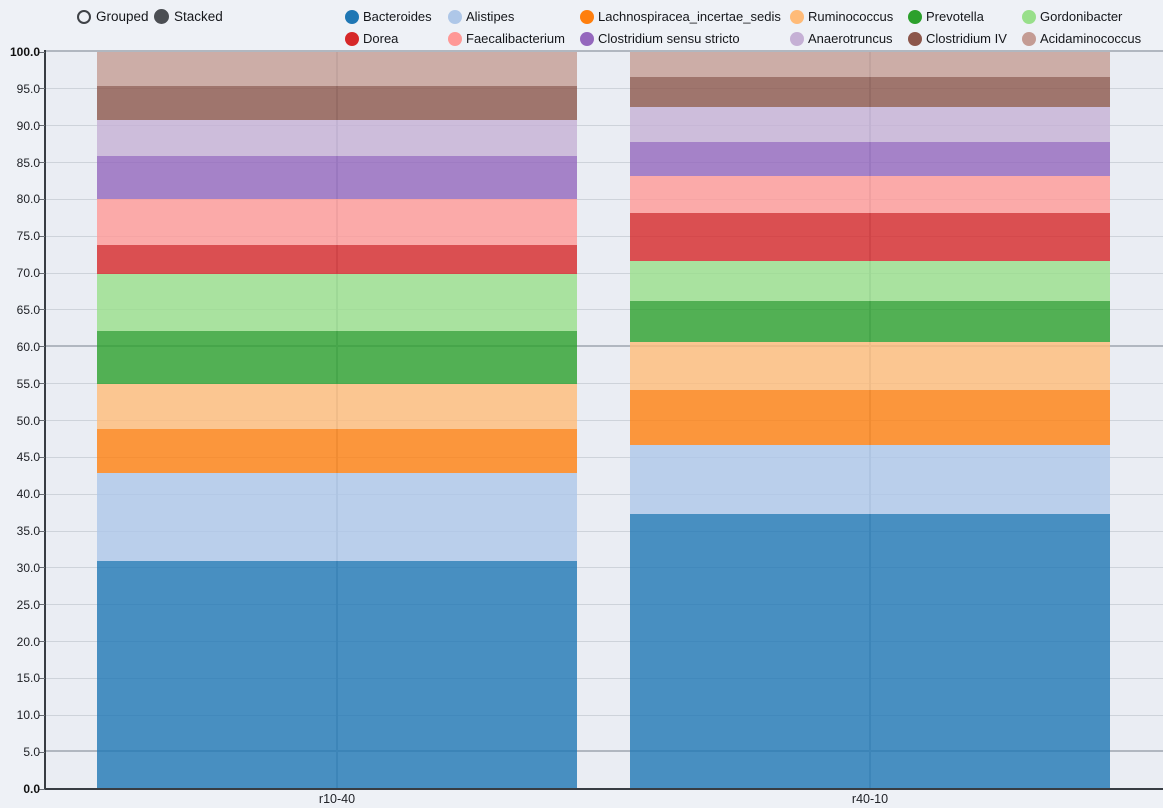 The height and width of the screenshot is (808, 1163). What do you see at coordinates (28, 162) in the screenshot?
I see `y-tick-label: 85.0` at bounding box center [28, 162].